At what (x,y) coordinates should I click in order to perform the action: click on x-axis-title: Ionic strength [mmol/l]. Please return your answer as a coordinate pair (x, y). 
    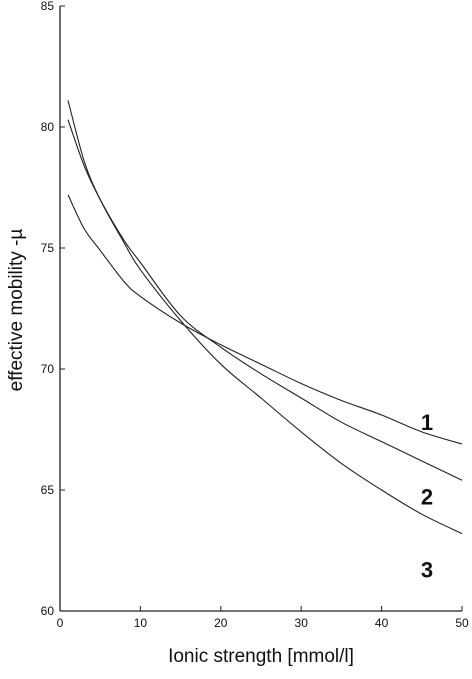
    Looking at the image, I should click on (261, 656).